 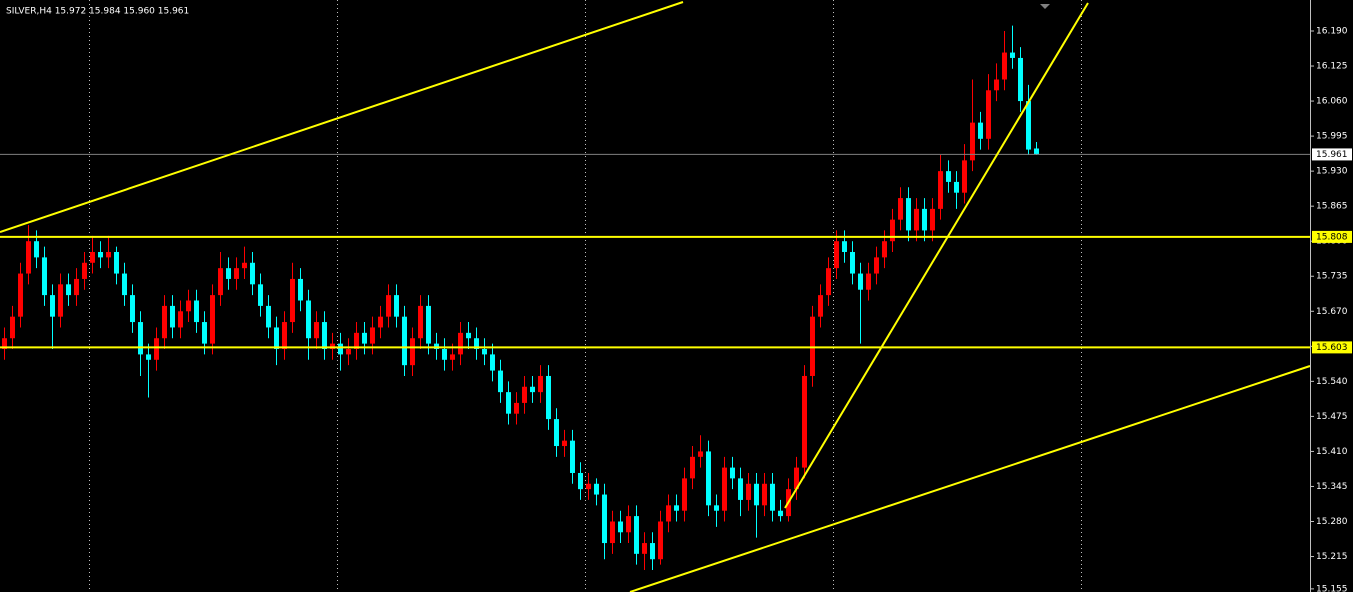 I want to click on y-tick-label: 15.930, so click(x=1332, y=172).